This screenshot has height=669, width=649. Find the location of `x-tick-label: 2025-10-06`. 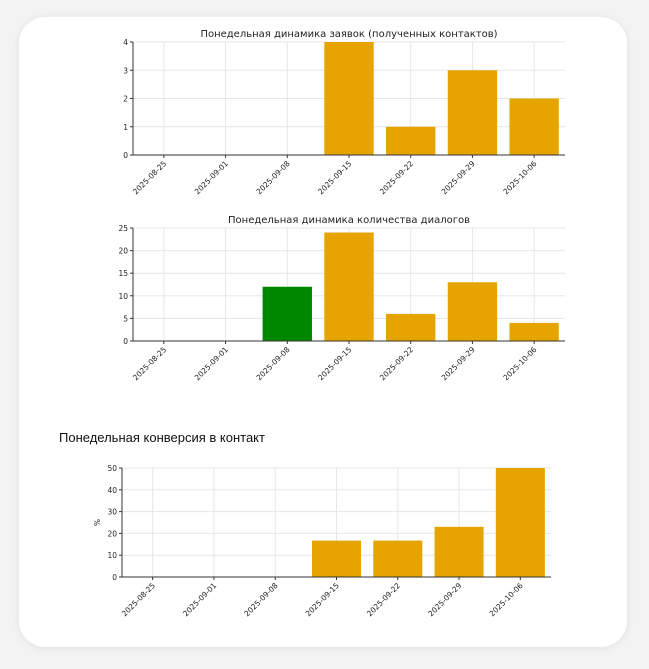

x-tick-label: 2025-10-06 is located at coordinates (506, 599).